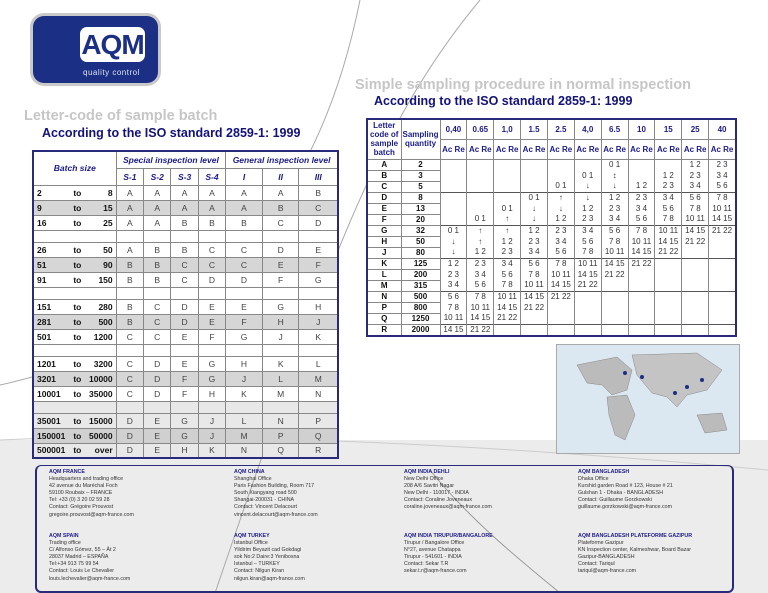 This screenshot has width=768, height=593. What do you see at coordinates (606, 557) in the screenshot?
I see `office-line: Gazipur-BANGLADESH` at bounding box center [606, 557].